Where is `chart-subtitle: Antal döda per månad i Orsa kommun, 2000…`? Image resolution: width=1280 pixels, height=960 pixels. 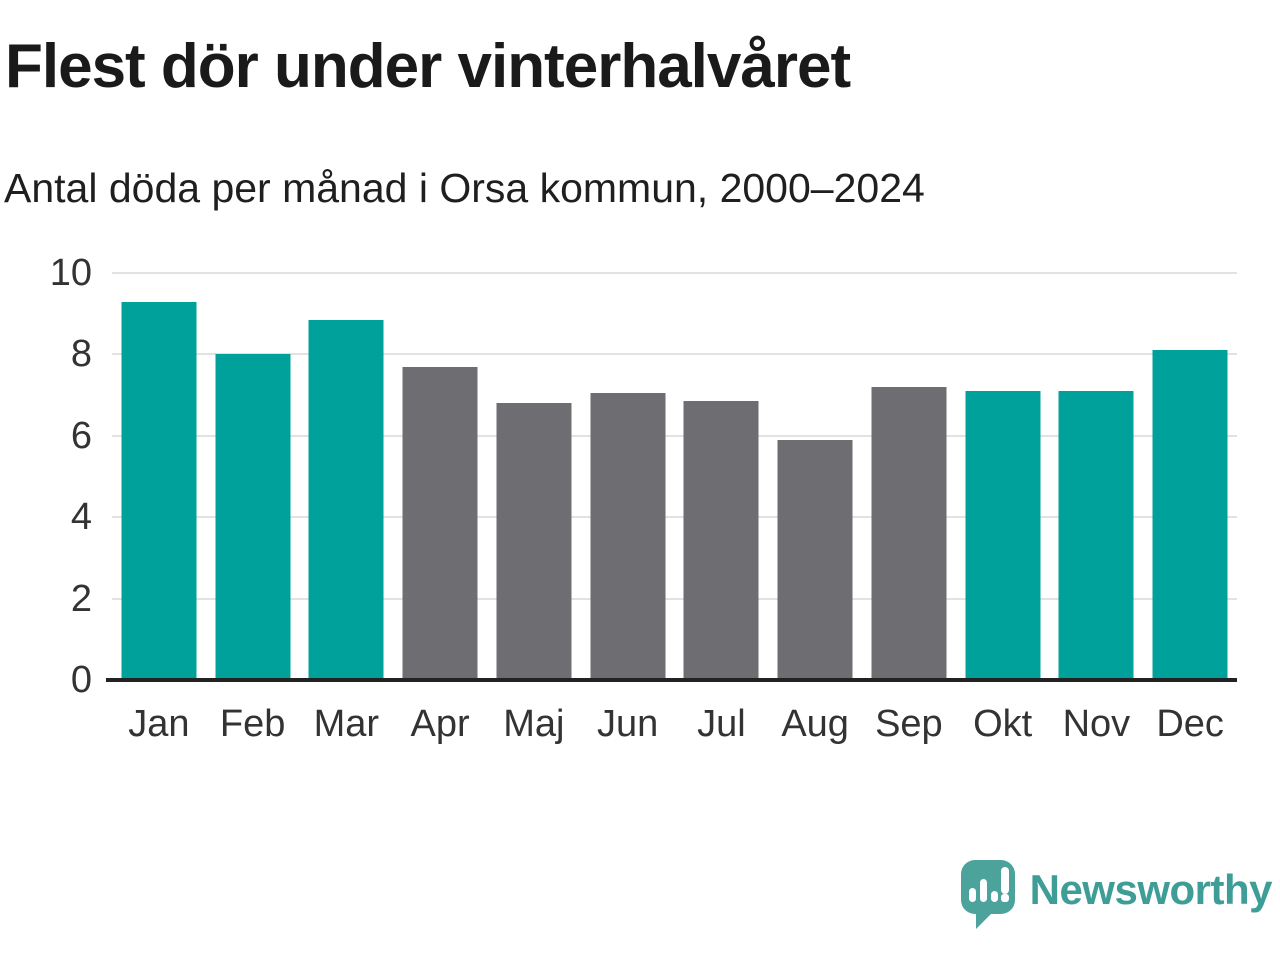 chart-subtitle: Antal döda per månad i Orsa kommun, 2000… is located at coordinates (464, 188).